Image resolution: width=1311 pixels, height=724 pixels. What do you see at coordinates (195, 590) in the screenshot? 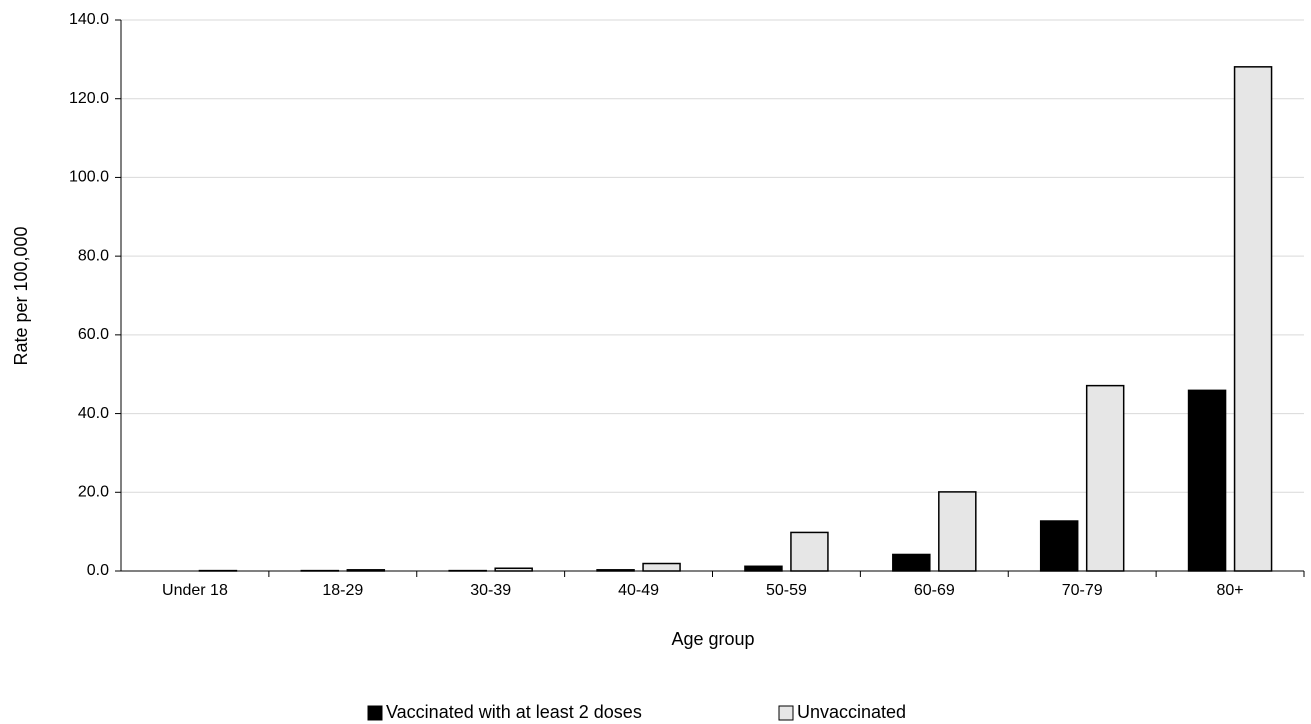
I see `x-tick-label: Under 18` at bounding box center [195, 590].